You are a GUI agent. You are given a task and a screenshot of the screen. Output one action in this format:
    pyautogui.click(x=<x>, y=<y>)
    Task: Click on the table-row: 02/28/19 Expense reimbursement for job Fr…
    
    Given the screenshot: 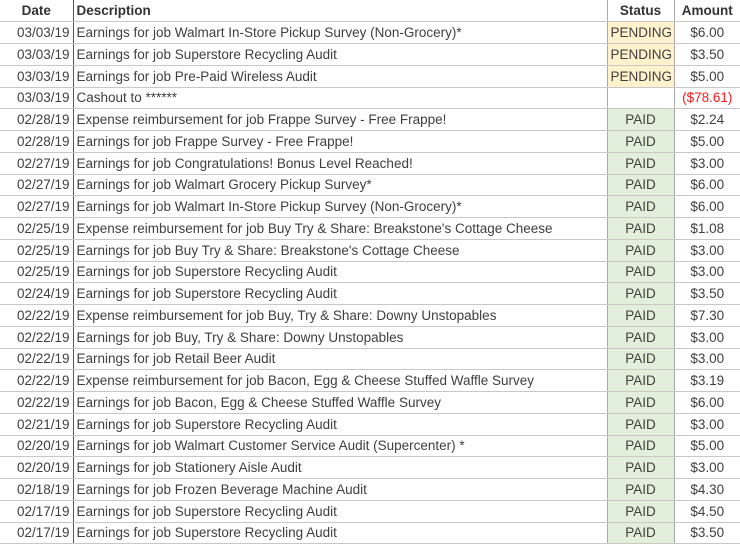 What is the action you would take?
    pyautogui.click(x=370, y=119)
    